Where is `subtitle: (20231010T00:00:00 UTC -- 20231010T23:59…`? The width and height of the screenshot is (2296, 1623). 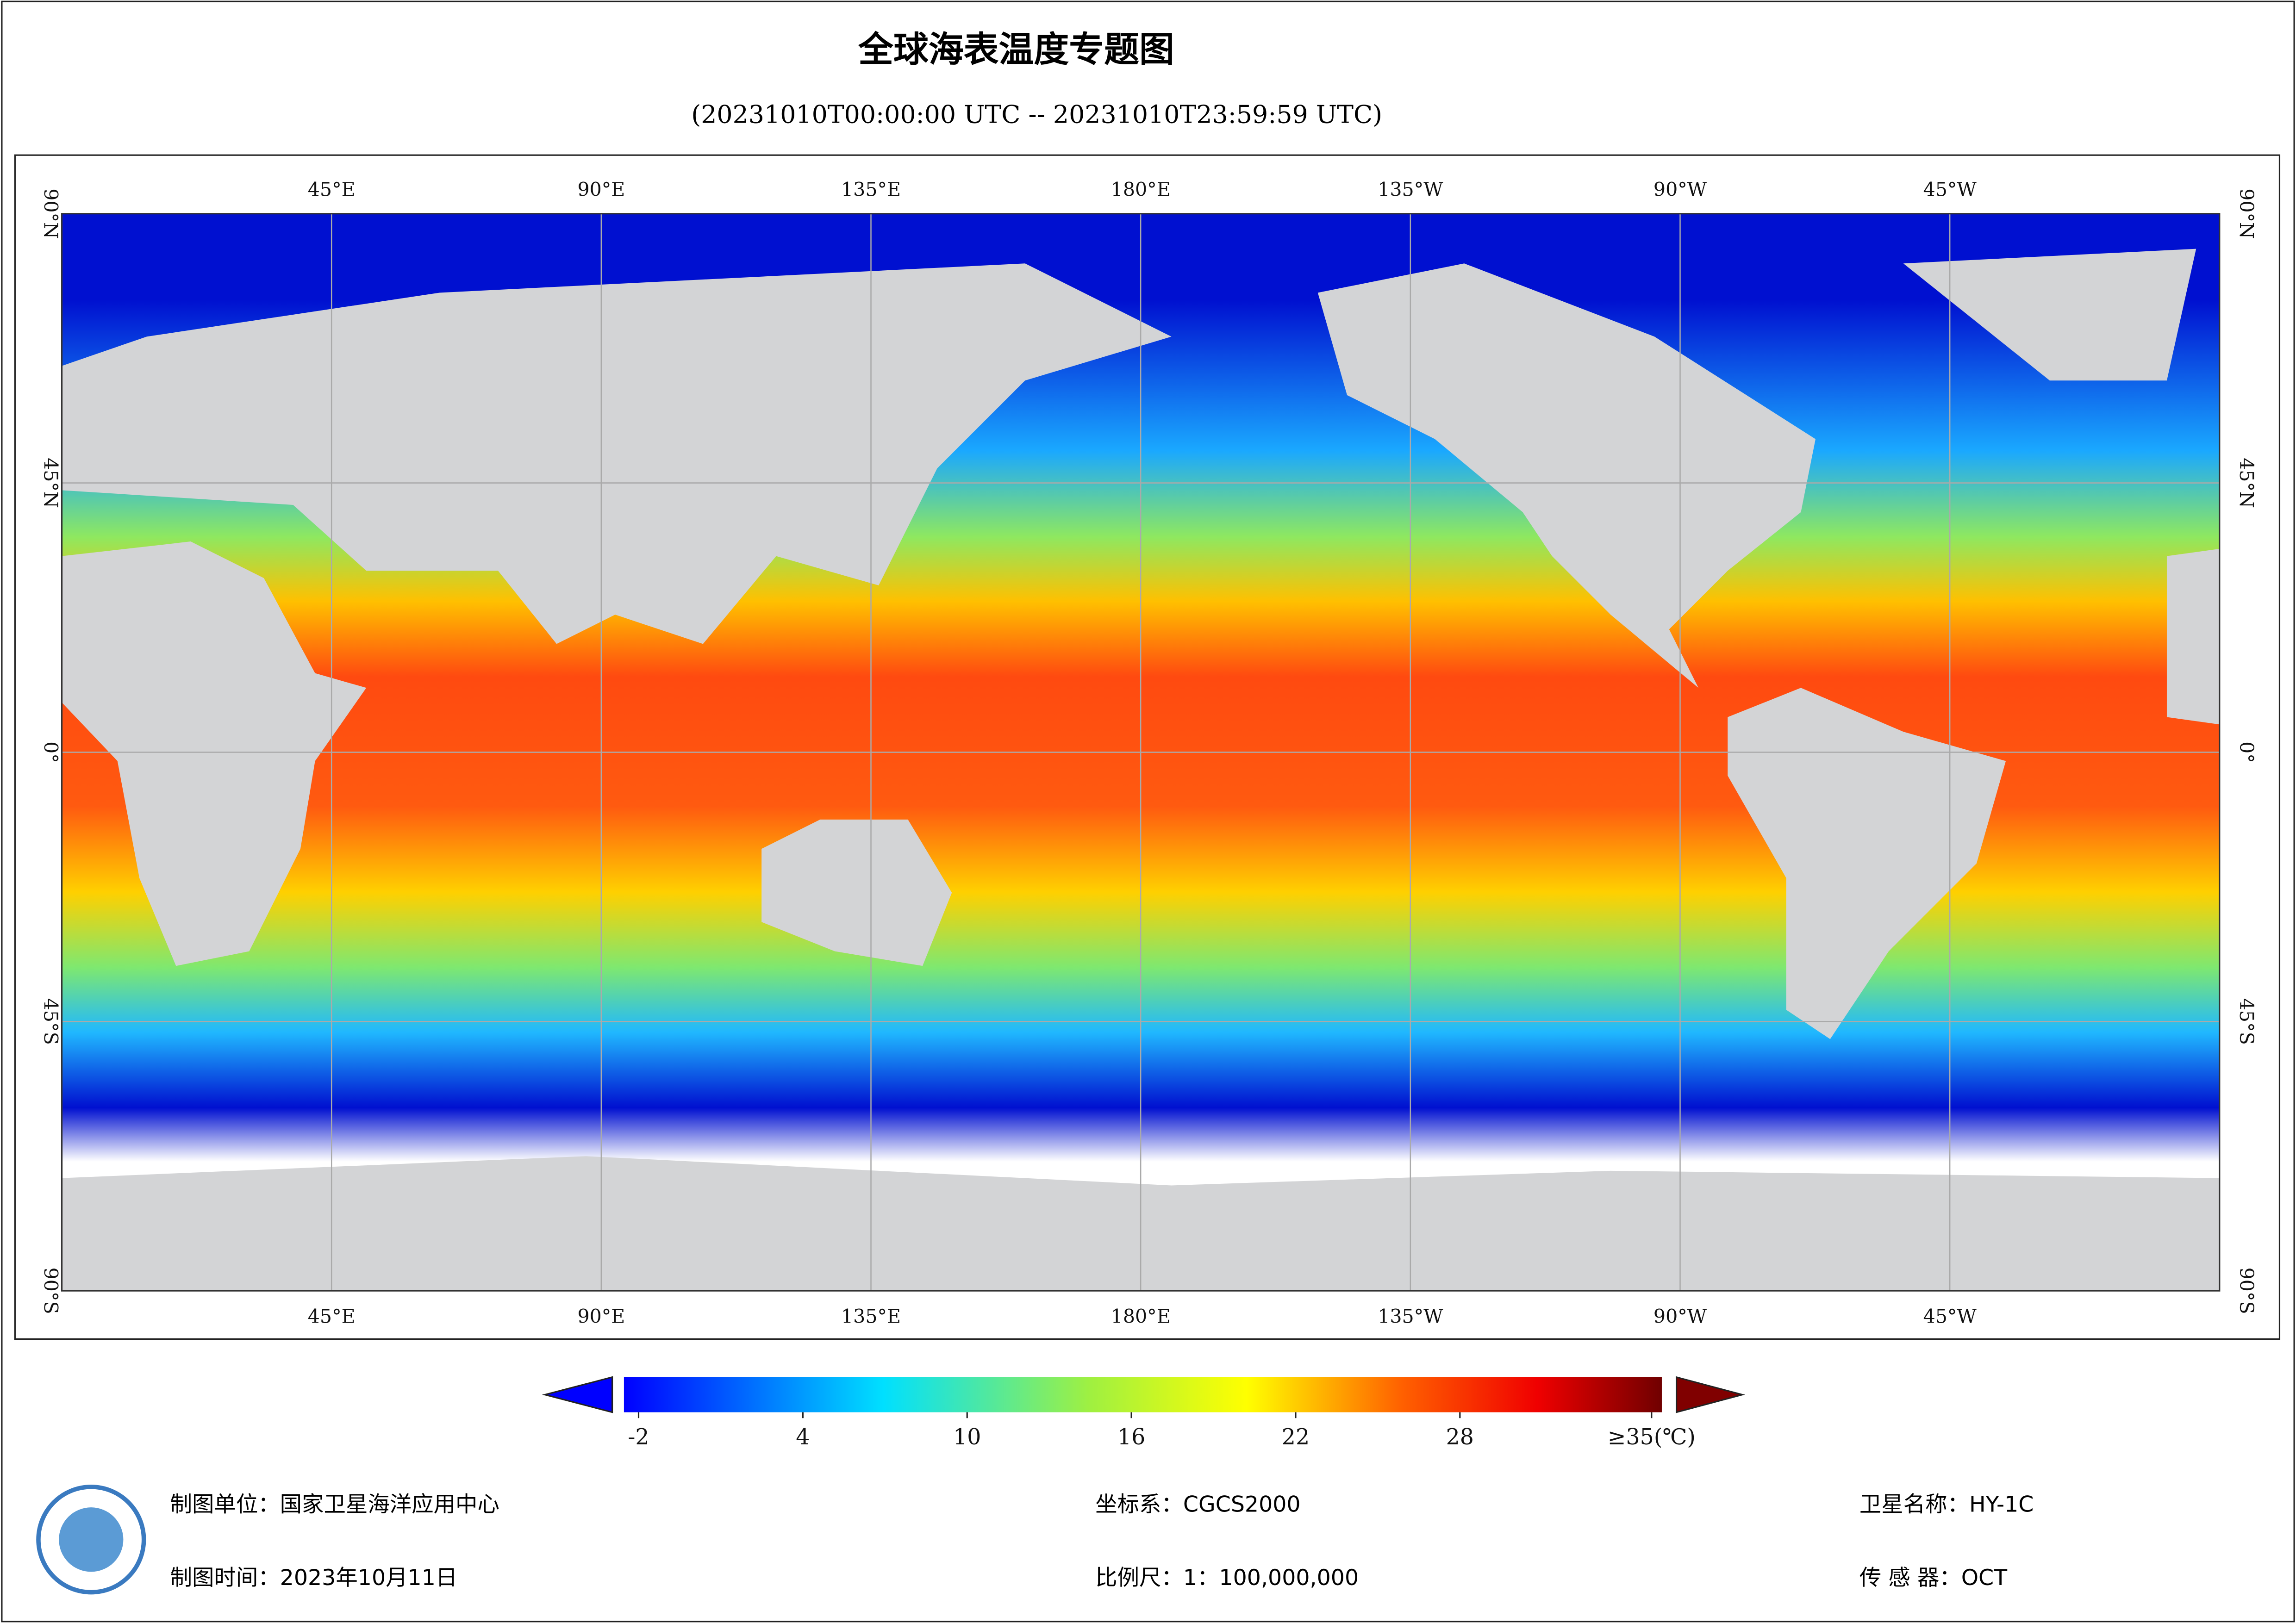
subtitle: (20231010T00:00:00 UTC -- 20231010T23:59… is located at coordinates (1036, 114).